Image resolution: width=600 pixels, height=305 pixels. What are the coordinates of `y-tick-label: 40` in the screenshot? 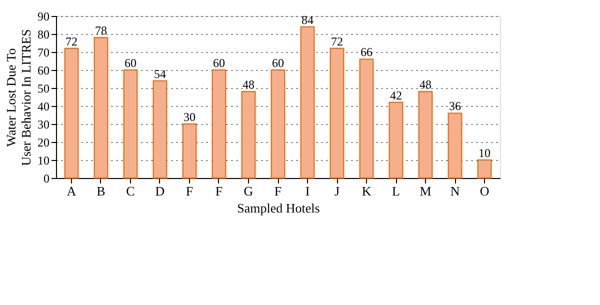 It's located at (44, 107).